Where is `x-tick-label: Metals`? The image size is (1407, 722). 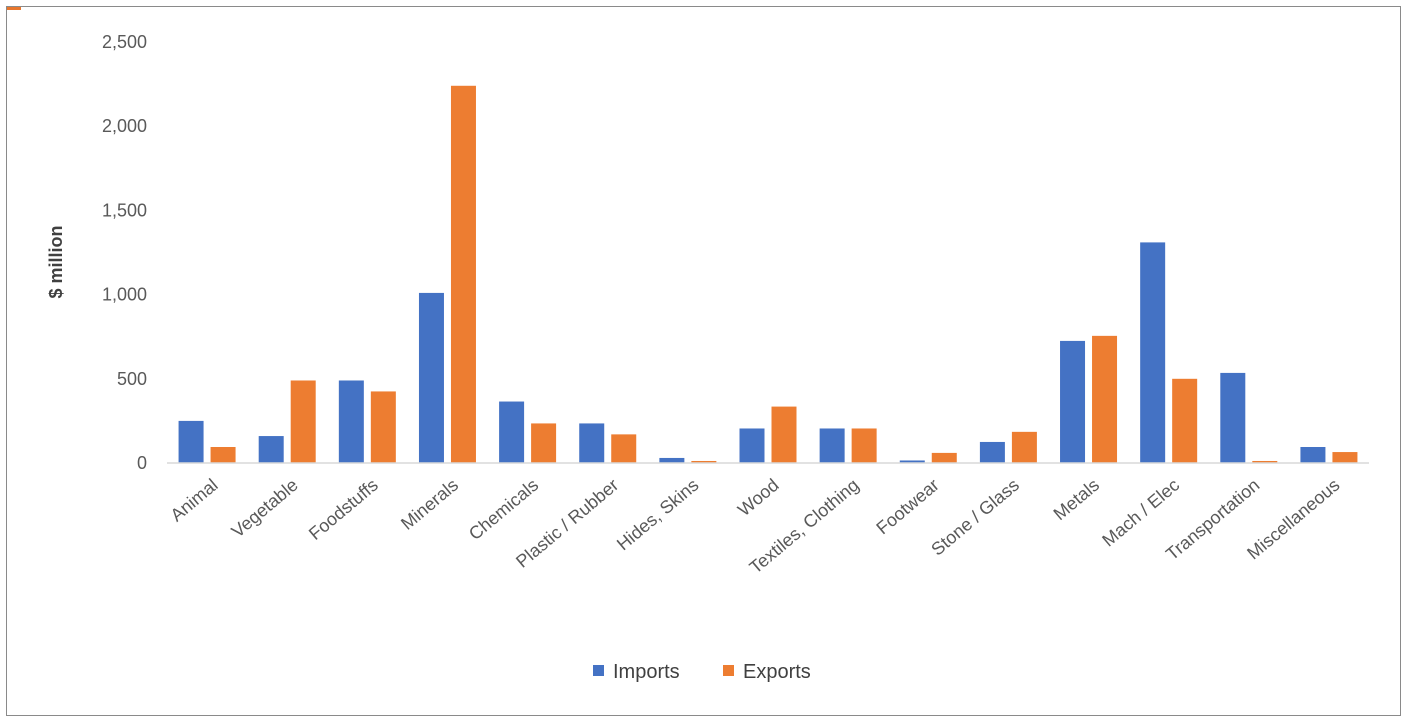 x-tick-label: Metals is located at coordinates (1076, 499).